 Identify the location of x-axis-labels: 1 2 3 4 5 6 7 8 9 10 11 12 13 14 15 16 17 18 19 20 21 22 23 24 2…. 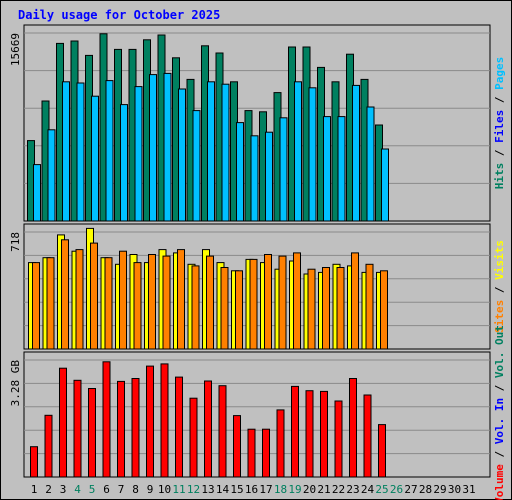
(253, 489).